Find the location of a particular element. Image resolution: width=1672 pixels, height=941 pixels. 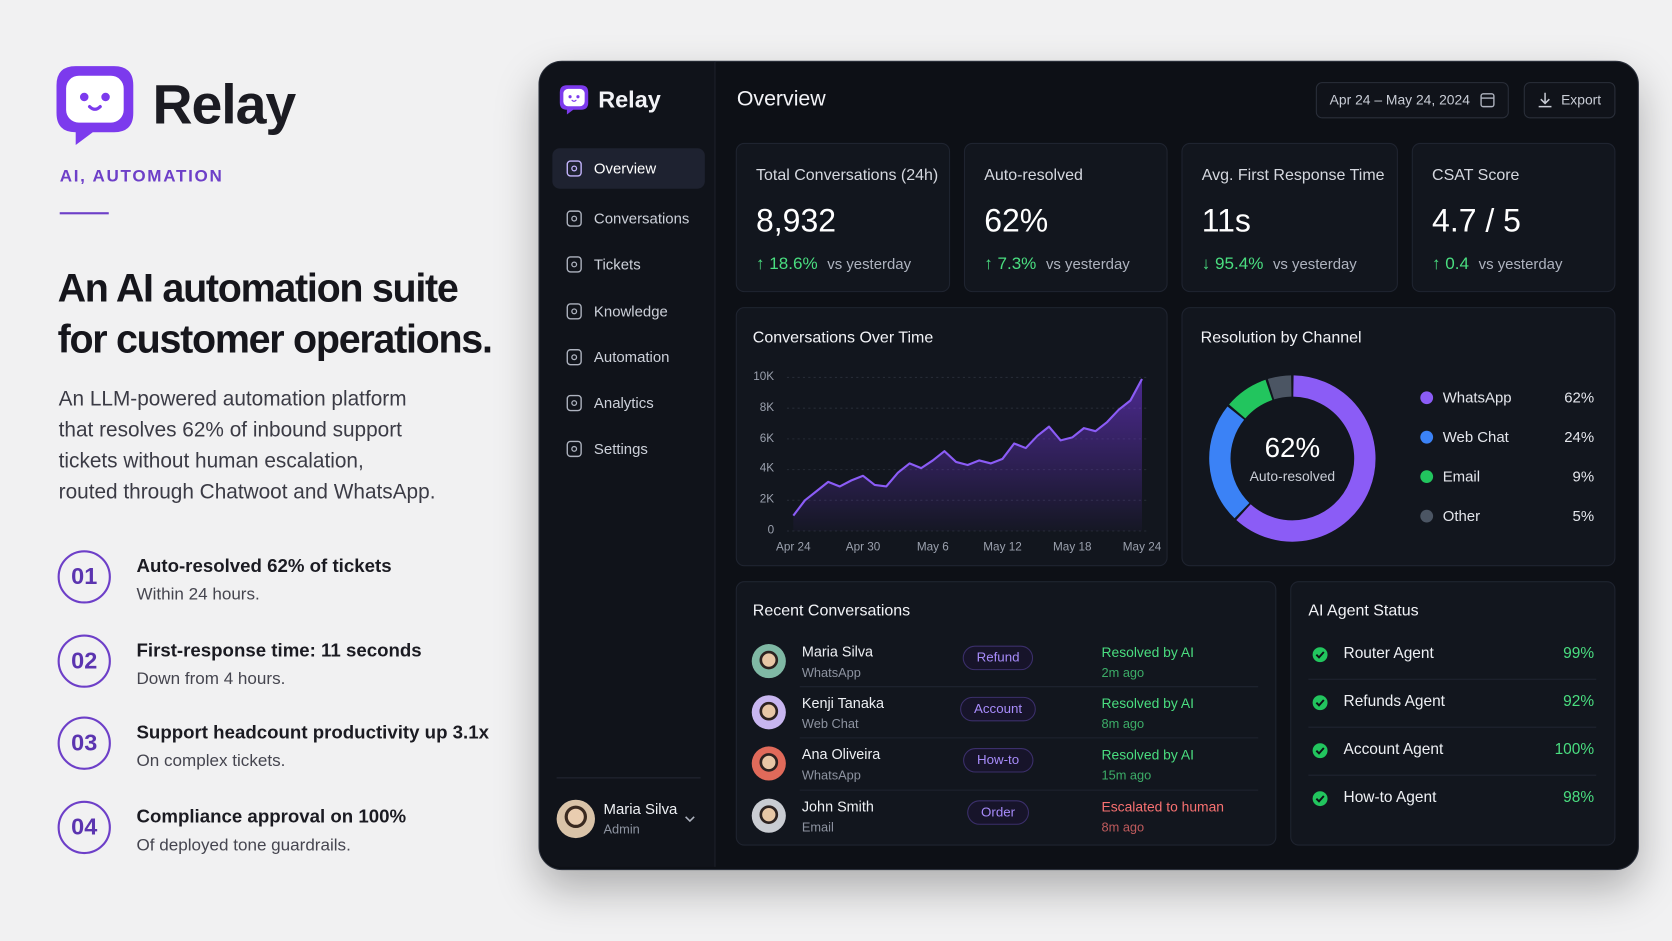

highlight-subtitle: Within 24 hours. is located at coordinates (198, 594).